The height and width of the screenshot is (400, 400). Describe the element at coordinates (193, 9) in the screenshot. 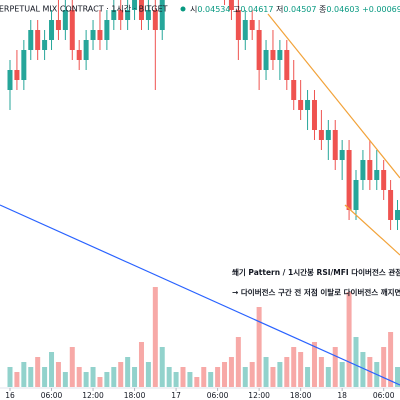

I see `ohlc-label: 시` at that location.